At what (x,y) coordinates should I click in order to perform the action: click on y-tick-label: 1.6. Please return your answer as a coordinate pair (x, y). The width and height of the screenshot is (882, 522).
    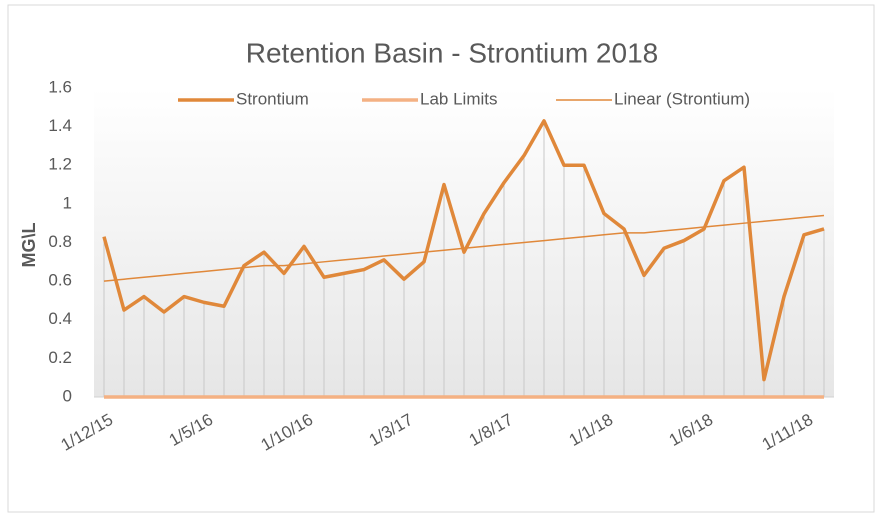
    Looking at the image, I should click on (60, 86).